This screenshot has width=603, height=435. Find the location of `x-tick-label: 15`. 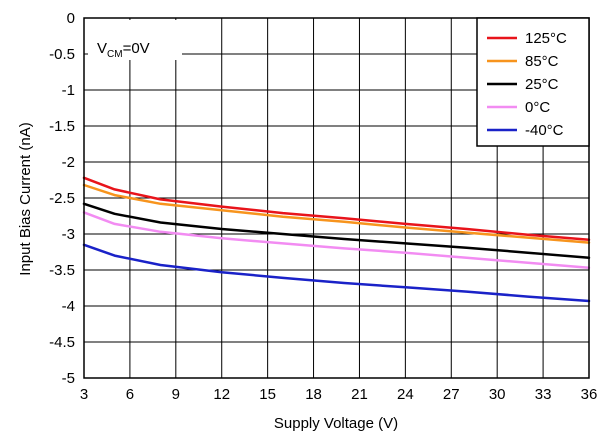

x-tick-label: 15 is located at coordinates (267, 394).